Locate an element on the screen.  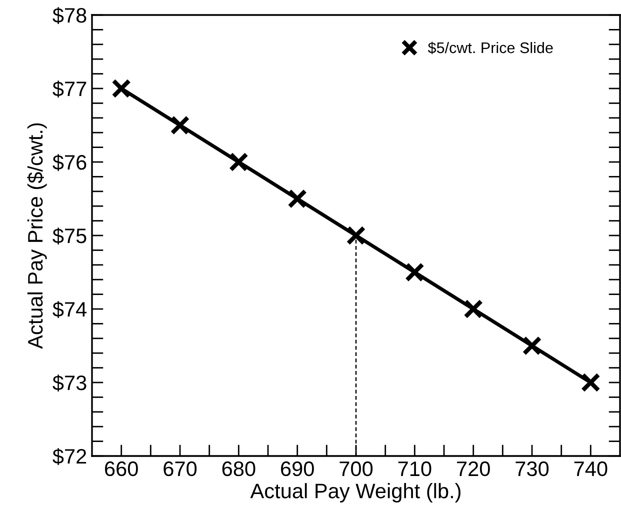
legend-label: $5/cwt. Price Slide is located at coordinates (490, 48).